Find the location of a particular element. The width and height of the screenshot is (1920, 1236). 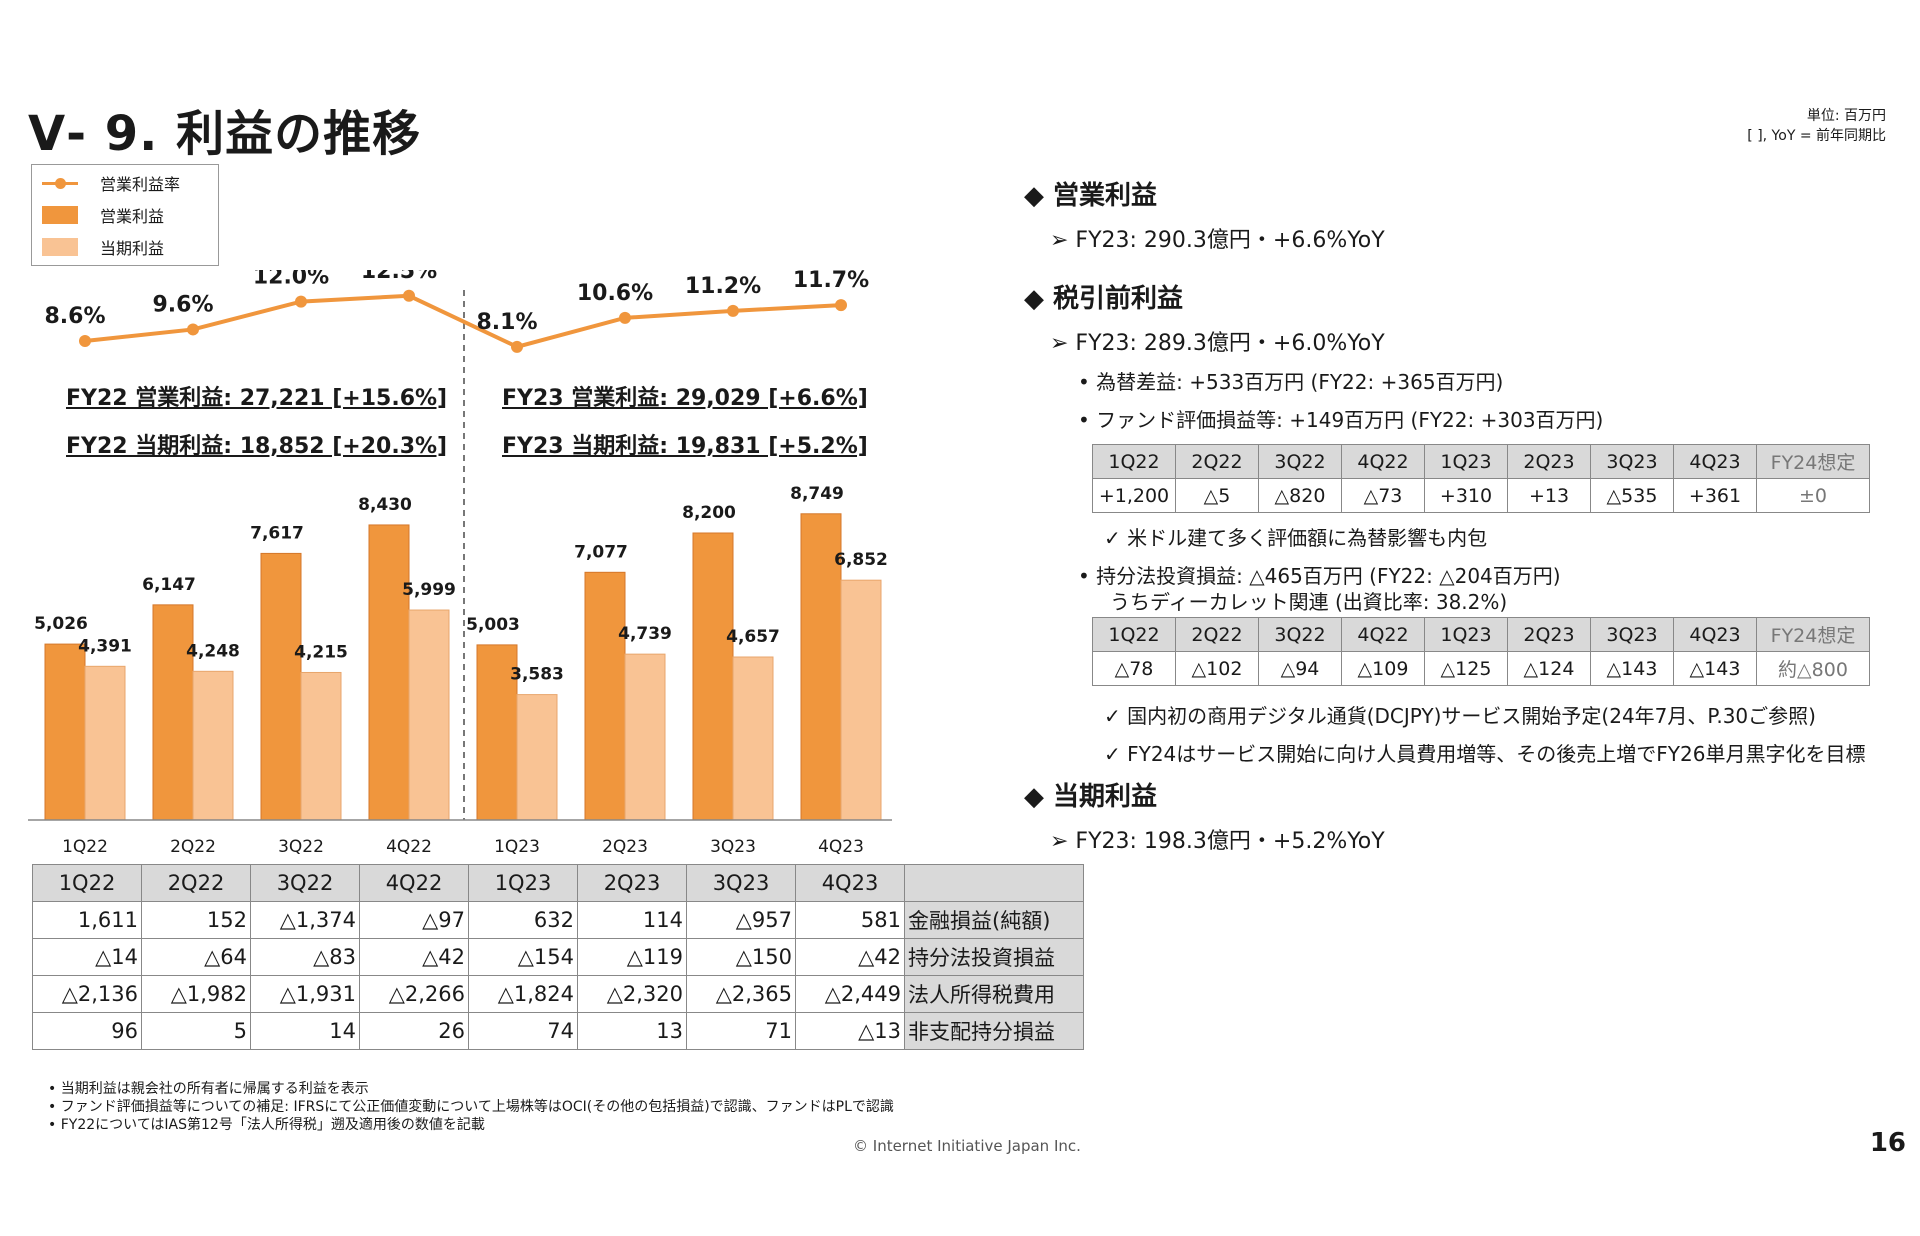

row-label: 非支配持分損益 is located at coordinates (994, 1031).